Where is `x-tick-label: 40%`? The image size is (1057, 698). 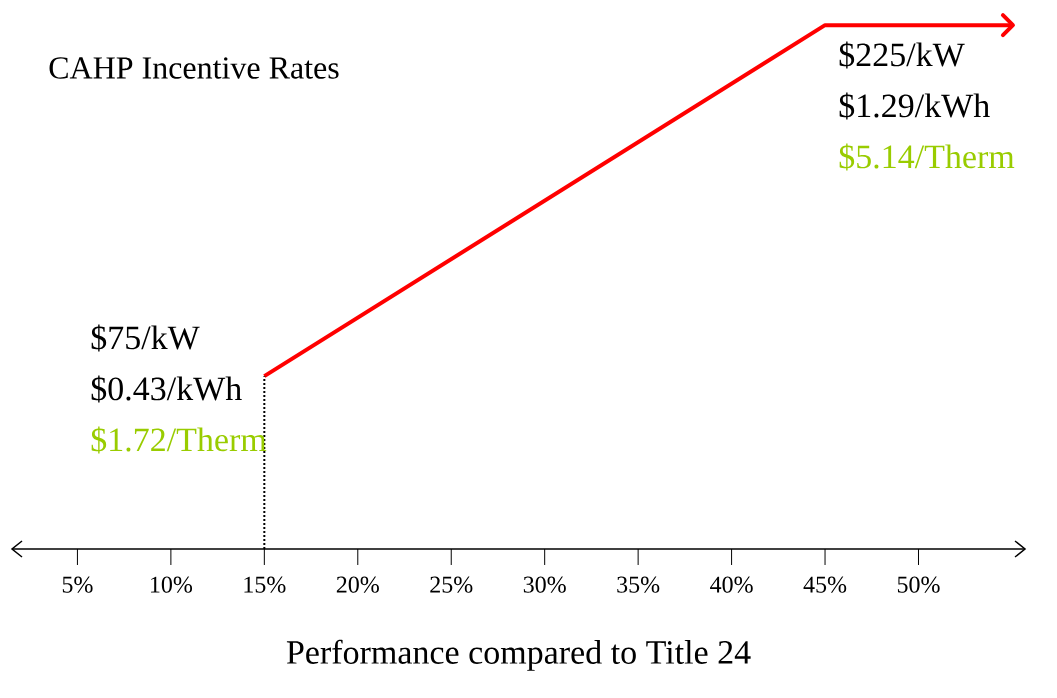
x-tick-label: 40% is located at coordinates (731, 584).